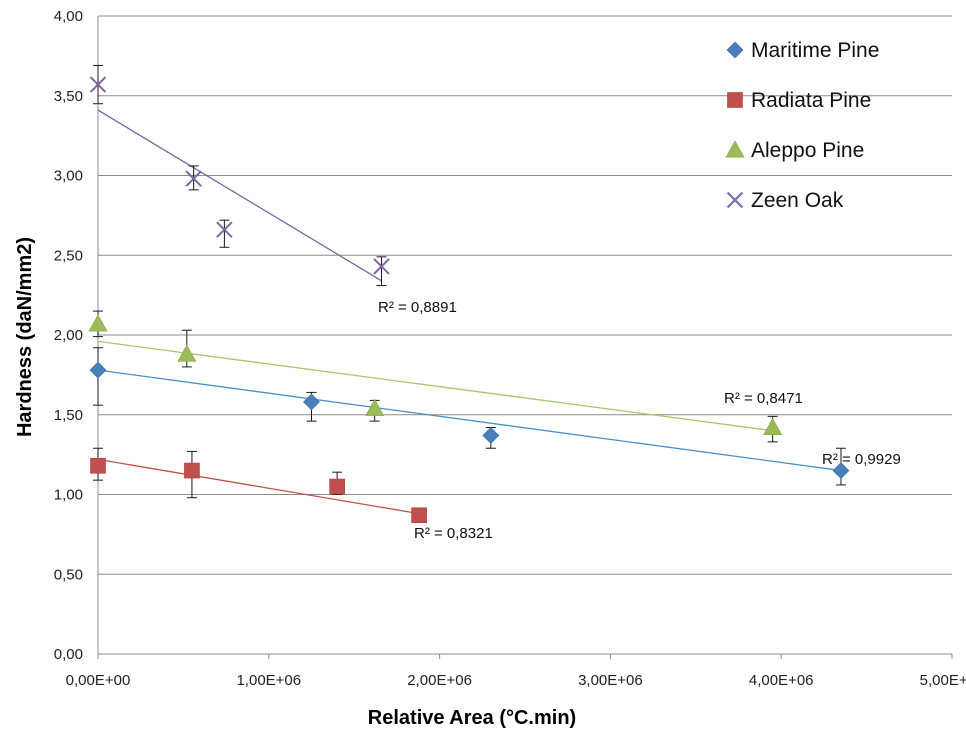 This screenshot has height=739, width=966. Describe the element at coordinates (797, 200) in the screenshot. I see `legend-zeen-oak-label: Zeen Oak` at that location.